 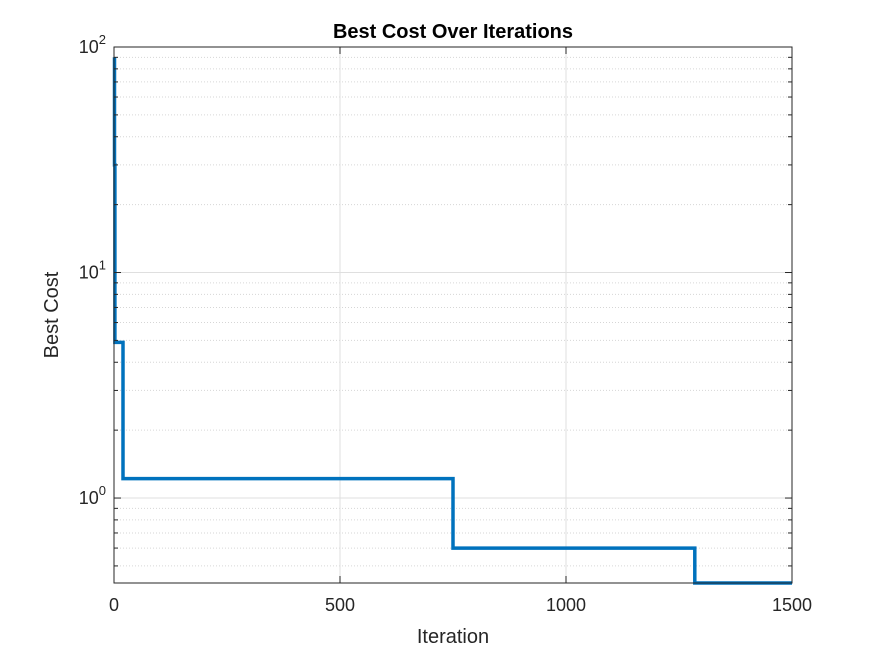 What do you see at coordinates (92, 44) in the screenshot?
I see `y-tick-label: 10²` at bounding box center [92, 44].